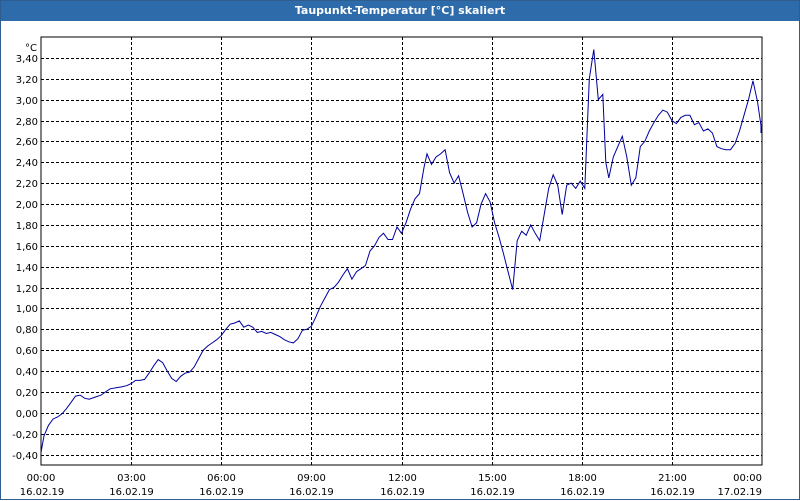  Describe the element at coordinates (27, 101) in the screenshot. I see `y-tick-label: 3,00` at that location.